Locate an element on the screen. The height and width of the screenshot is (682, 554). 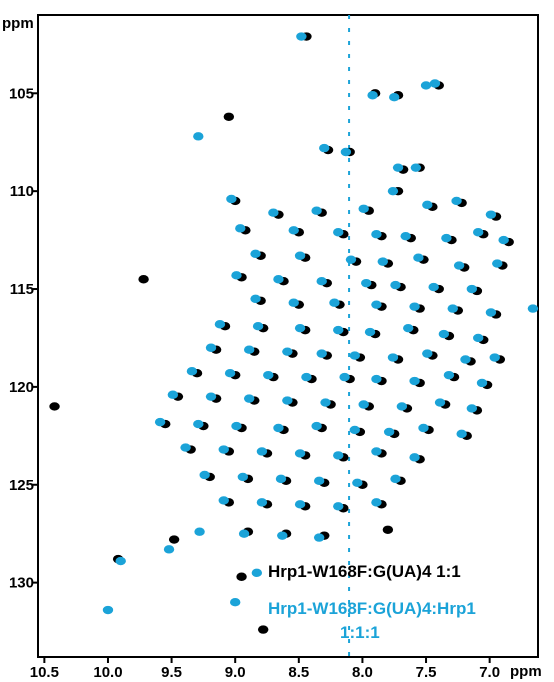
legend-series-blue-ratio: 1:1:1 is located at coordinates (360, 632).